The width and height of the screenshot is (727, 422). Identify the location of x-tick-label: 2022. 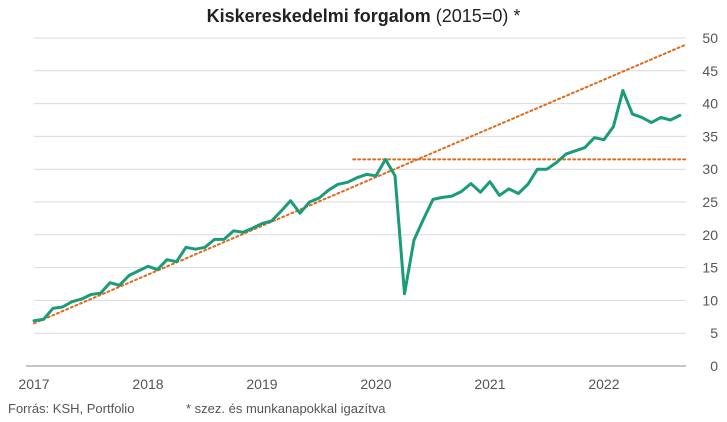
(603, 384).